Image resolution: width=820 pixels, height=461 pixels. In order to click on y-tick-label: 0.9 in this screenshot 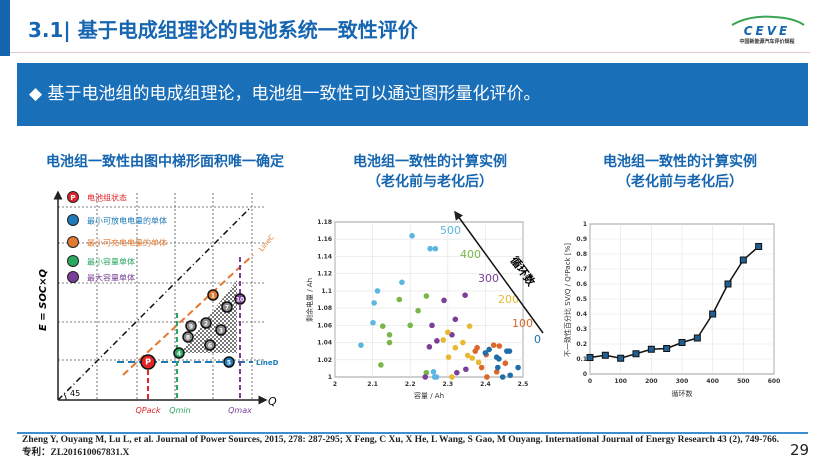, I will do `click(581, 239)`.